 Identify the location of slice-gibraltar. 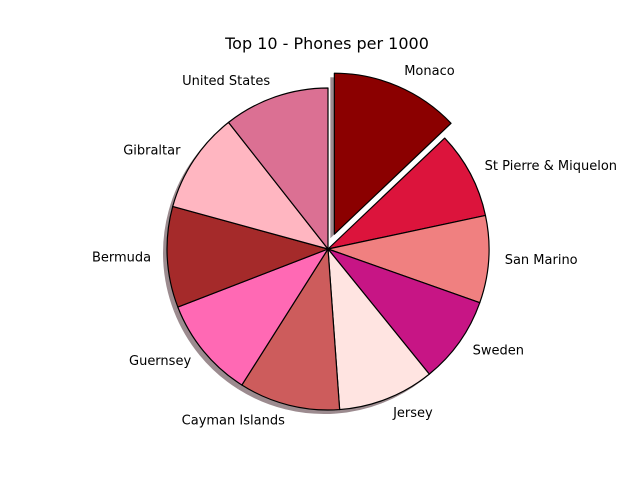
(250, 185).